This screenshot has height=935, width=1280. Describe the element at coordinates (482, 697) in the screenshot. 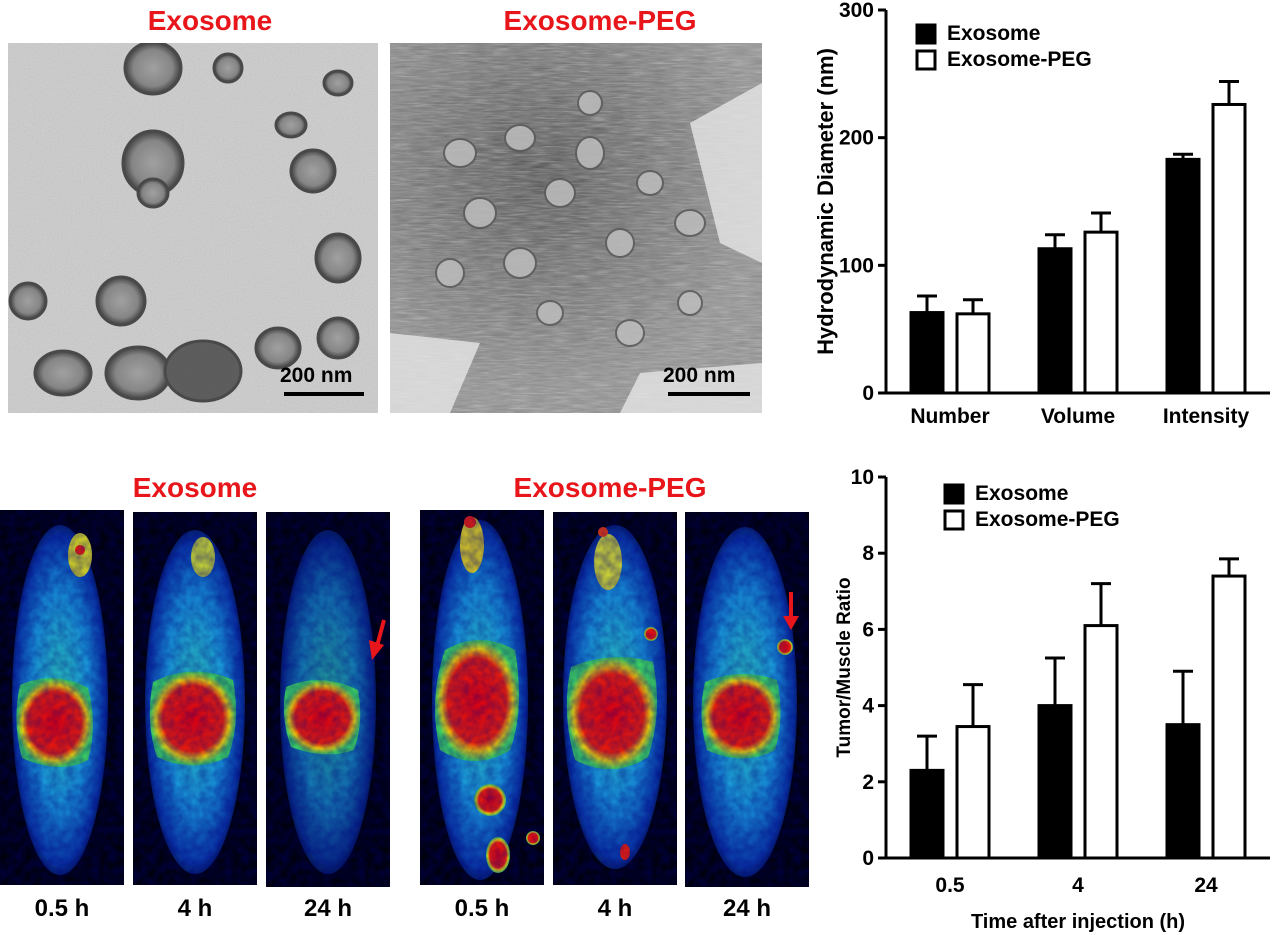

I see `pet-image-exosome-peg-0-5h` at that location.